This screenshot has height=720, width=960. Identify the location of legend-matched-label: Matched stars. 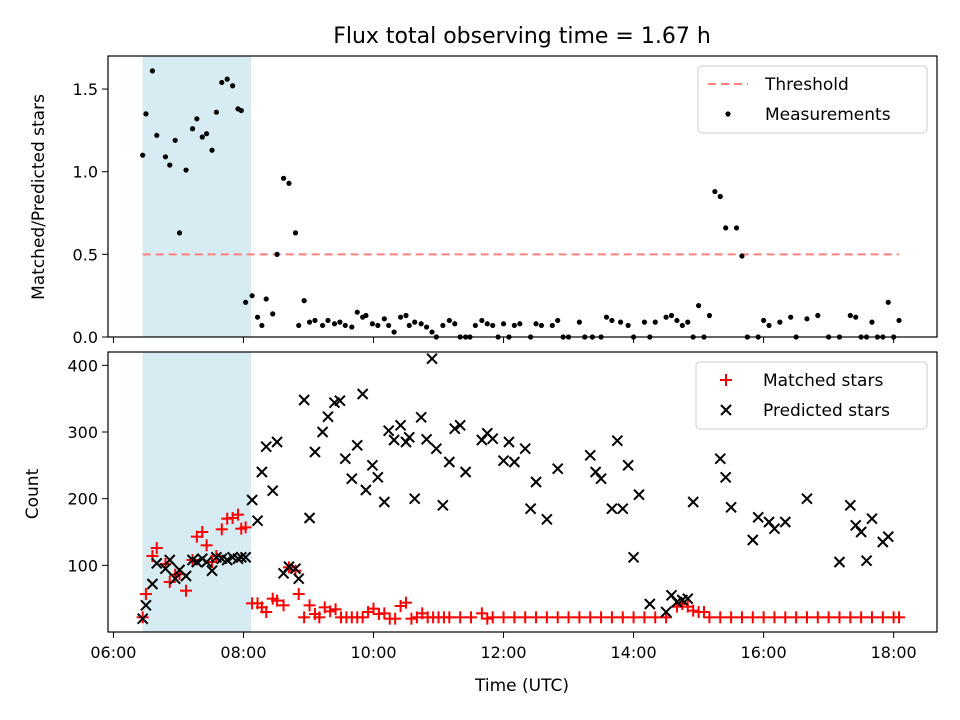
(823, 381).